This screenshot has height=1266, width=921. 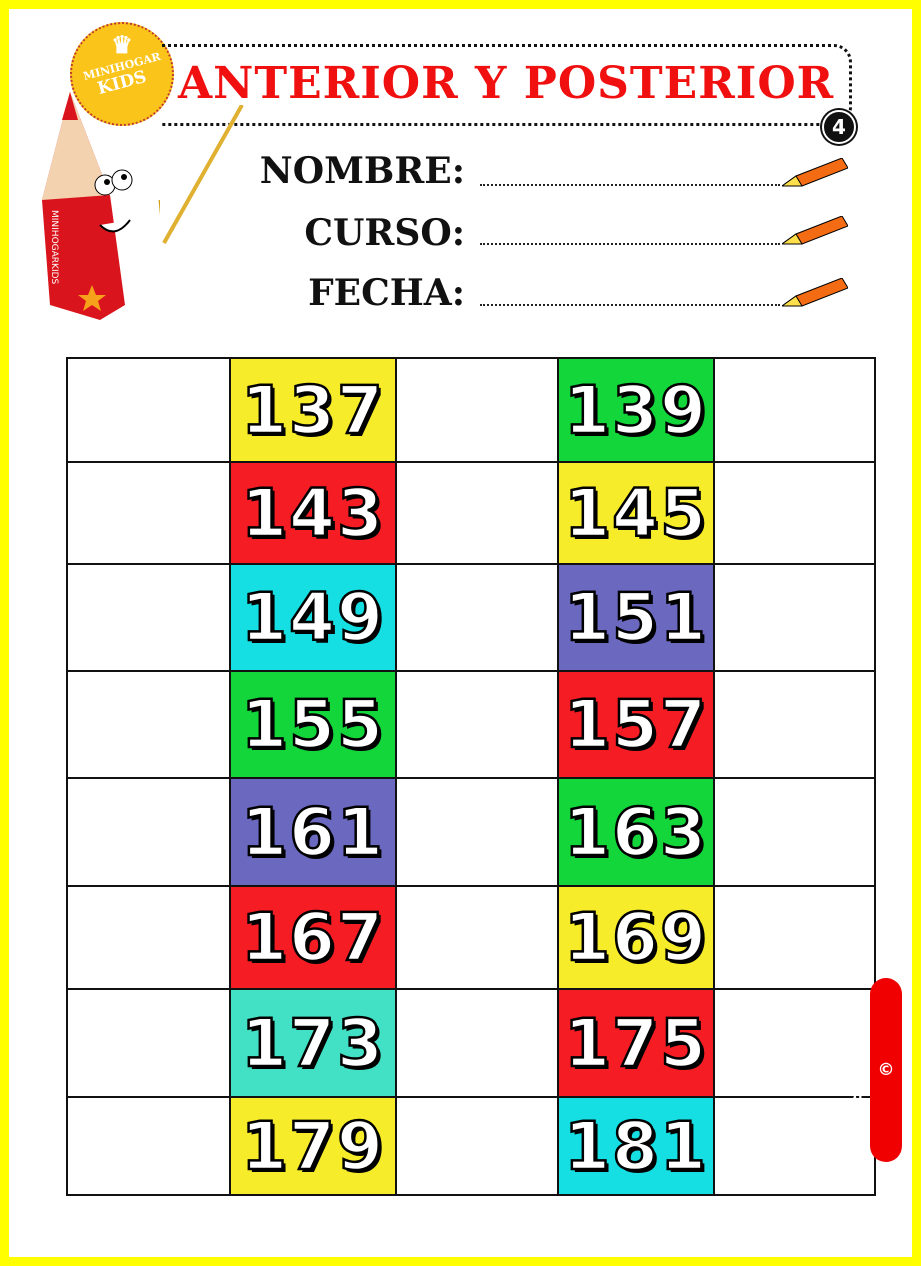 What do you see at coordinates (630, 244) in the screenshot?
I see `course-input-line` at bounding box center [630, 244].